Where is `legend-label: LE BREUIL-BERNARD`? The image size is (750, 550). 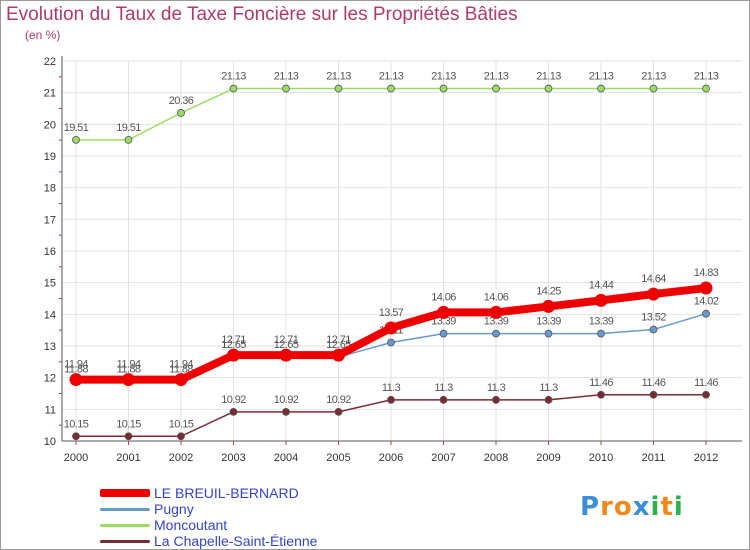
legend-label: LE BREUIL-BERNARD is located at coordinates (226, 493).